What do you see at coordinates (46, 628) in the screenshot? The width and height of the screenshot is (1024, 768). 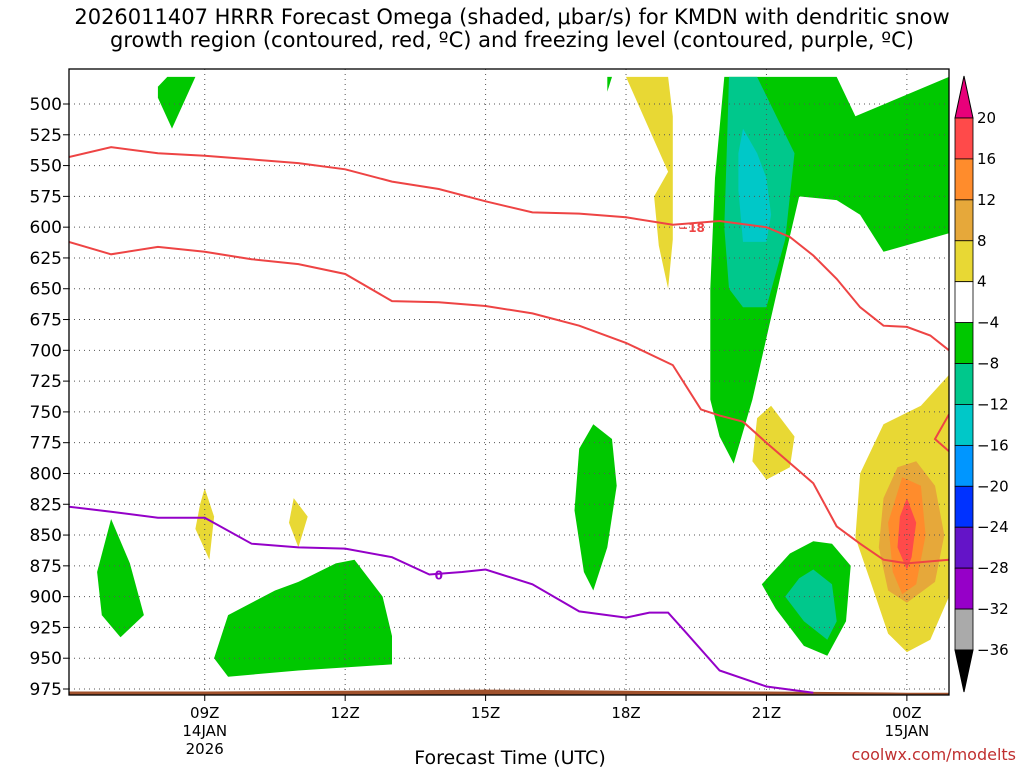 I see `y-tick-label: 925` at bounding box center [46, 628].